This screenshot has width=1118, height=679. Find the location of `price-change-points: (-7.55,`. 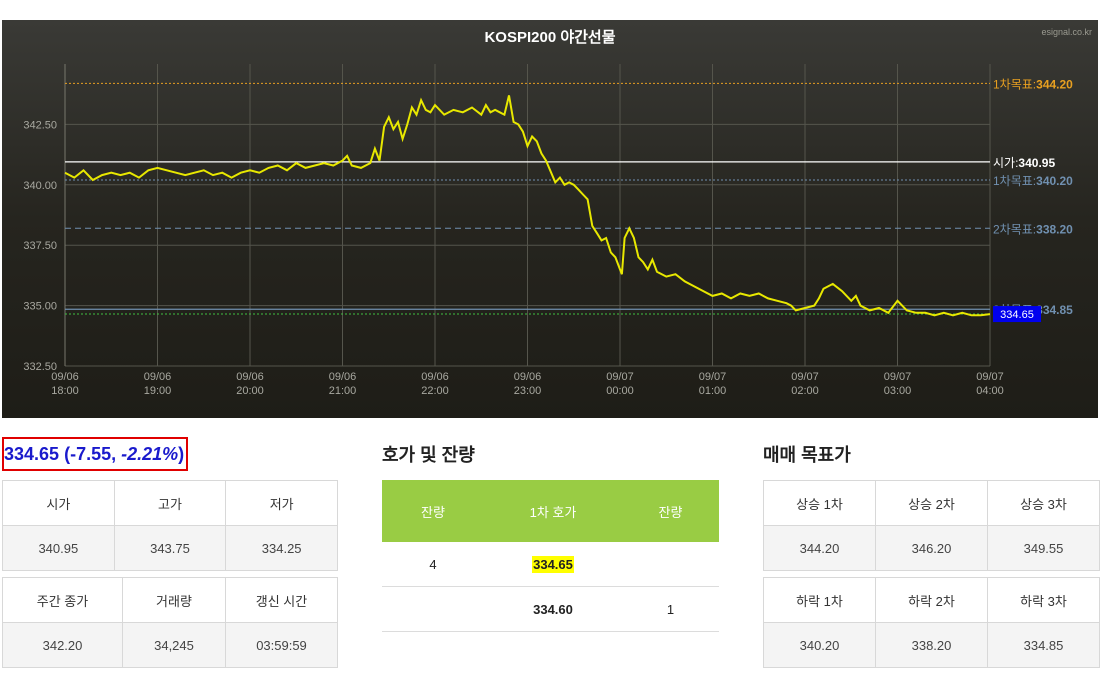

price-change-points: (-7.55, is located at coordinates (93, 454).